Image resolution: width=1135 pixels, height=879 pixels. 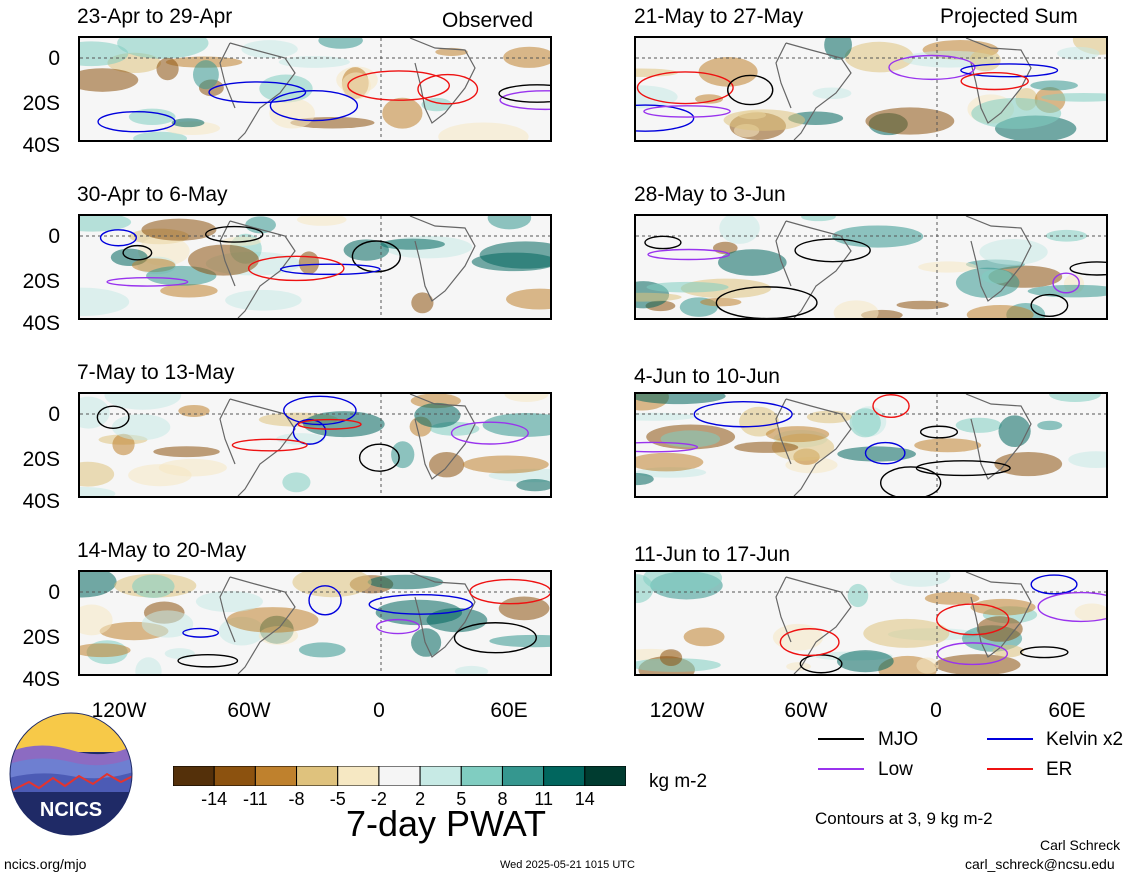 I want to click on y-tick-40s-p4: 40S, so click(x=41, y=679).